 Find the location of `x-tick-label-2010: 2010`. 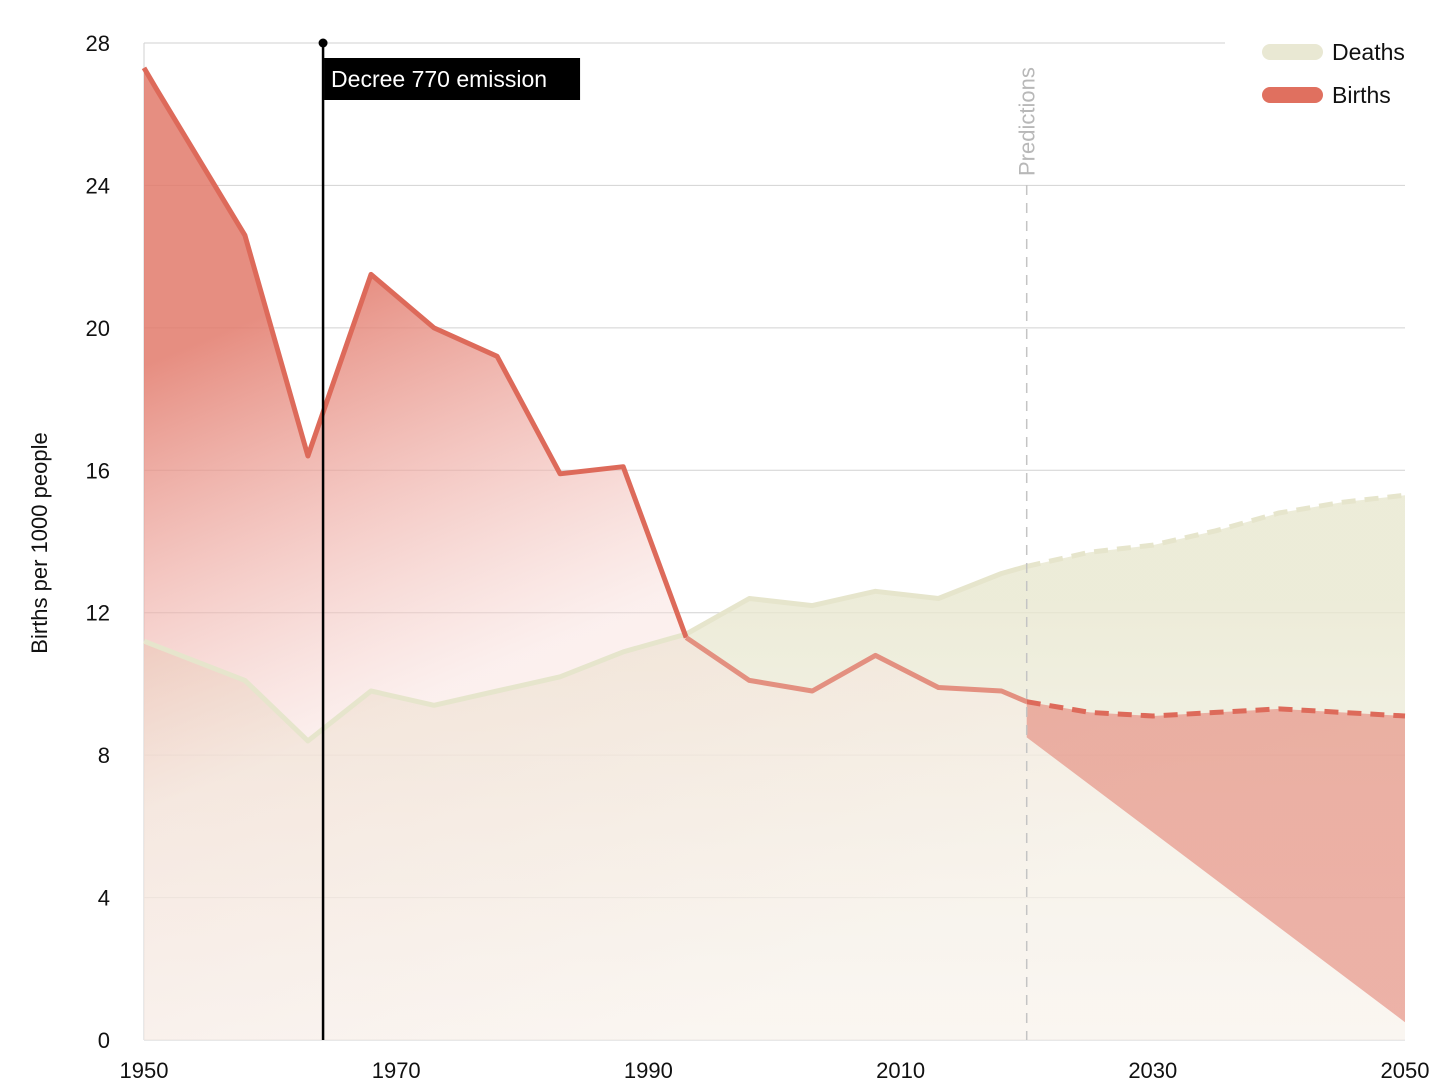

x-tick-label-2010: 2010 is located at coordinates (900, 1070).